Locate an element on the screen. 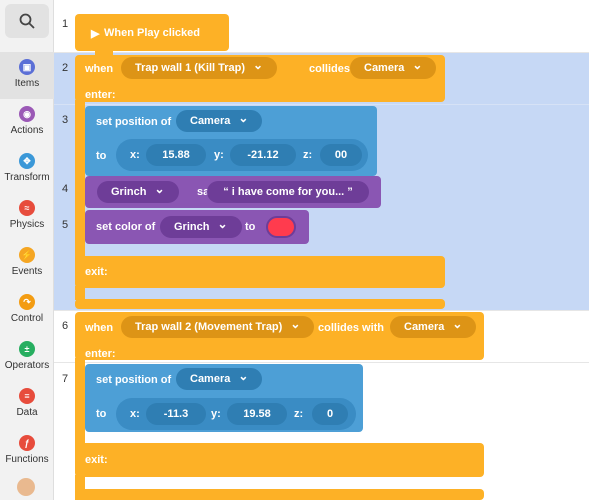 The width and height of the screenshot is (589, 500). line-number: 3 is located at coordinates (65, 120).